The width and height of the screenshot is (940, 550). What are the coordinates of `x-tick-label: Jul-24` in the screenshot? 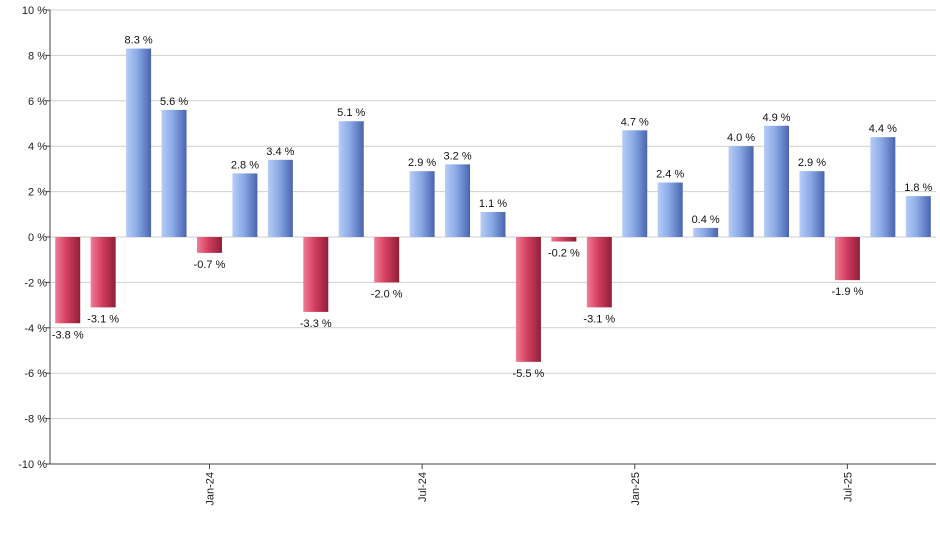 It's located at (423, 487).